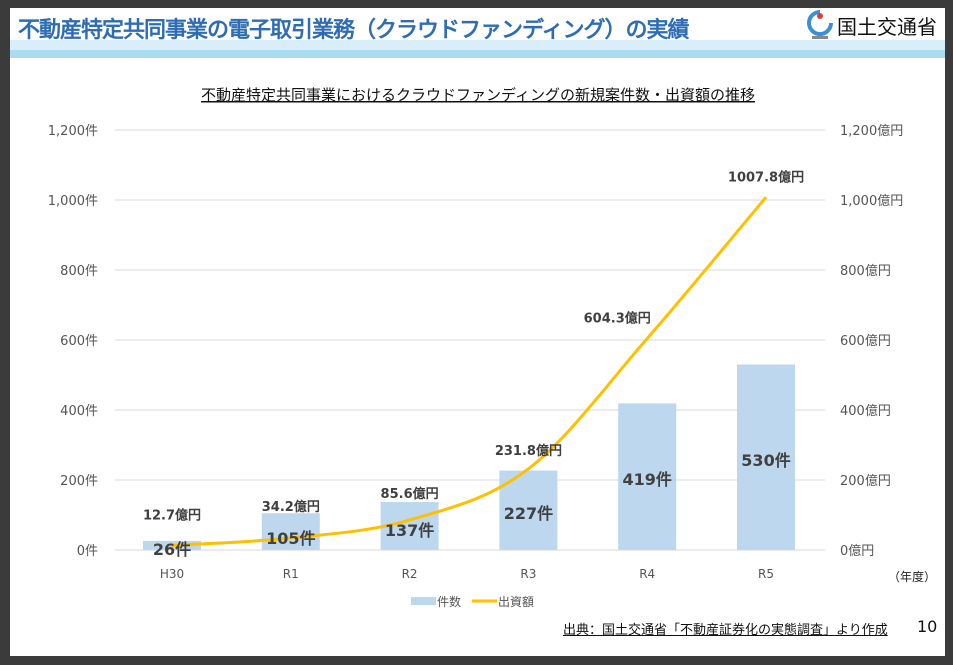 Image resolution: width=953 pixels, height=665 pixels. I want to click on legend-swatch-bar, so click(423, 601).